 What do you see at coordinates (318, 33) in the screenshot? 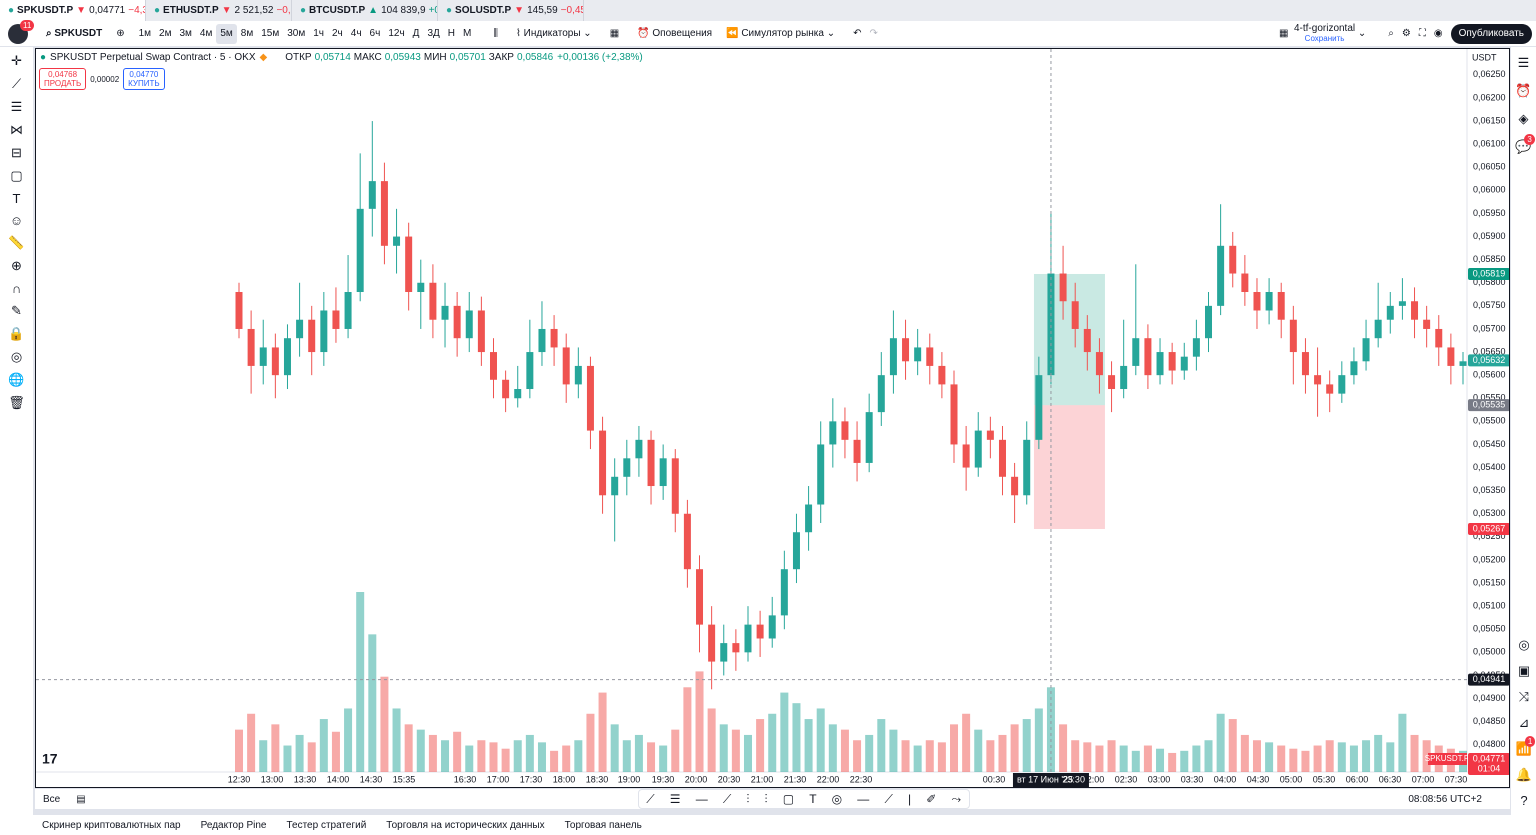
I see `interval: 1ч` at bounding box center [318, 33].